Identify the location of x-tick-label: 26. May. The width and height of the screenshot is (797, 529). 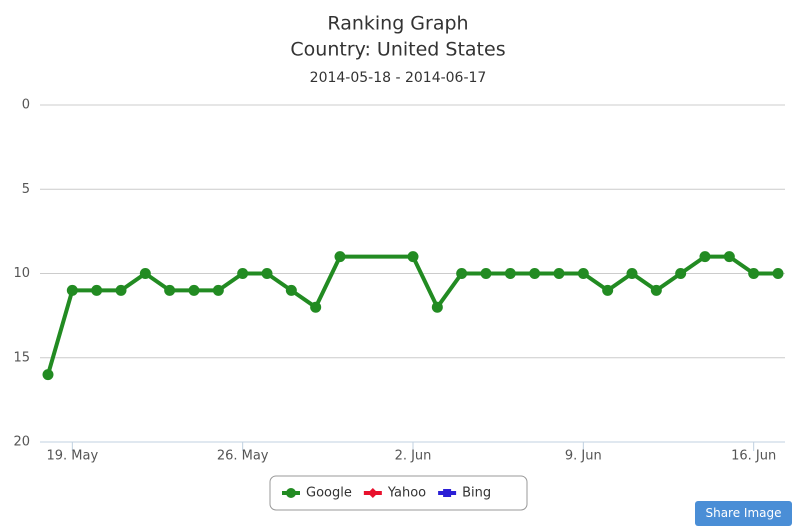
(243, 456).